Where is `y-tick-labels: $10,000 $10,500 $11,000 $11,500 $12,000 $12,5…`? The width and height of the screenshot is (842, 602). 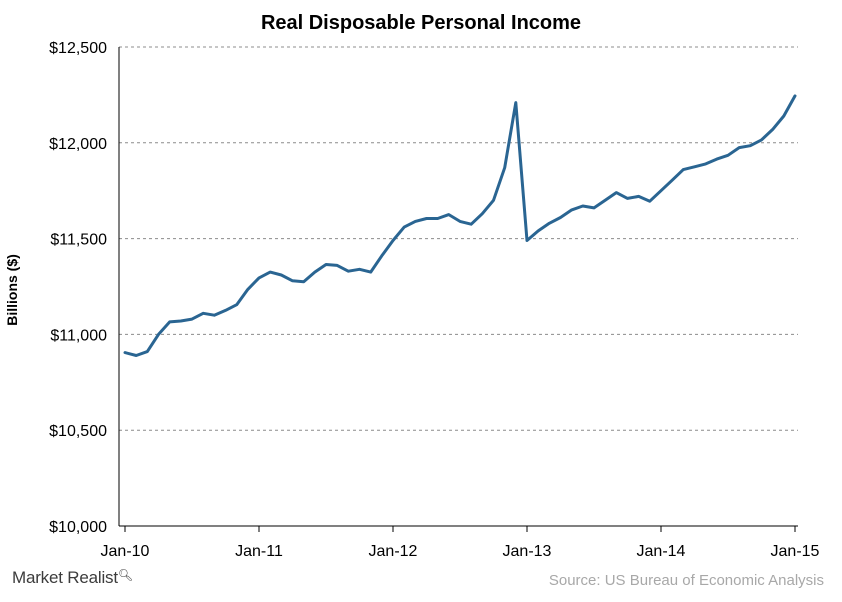
y-tick-labels: $10,000 $10,500 $11,000 $11,500 $12,000 $12,5… is located at coordinates (78, 288).